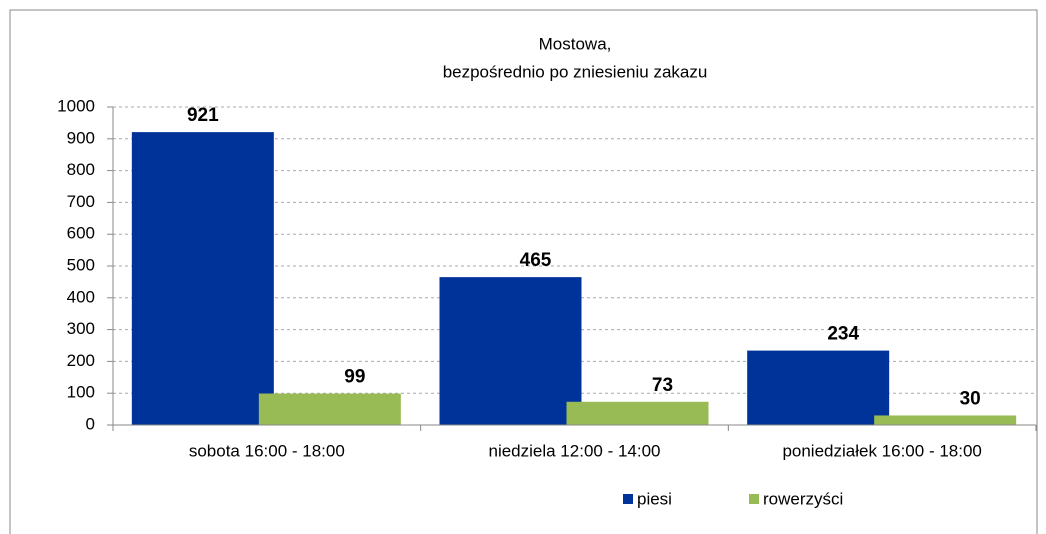 The height and width of the screenshot is (534, 1046). What do you see at coordinates (843, 334) in the screenshot?
I see `value-label: 234` at bounding box center [843, 334].